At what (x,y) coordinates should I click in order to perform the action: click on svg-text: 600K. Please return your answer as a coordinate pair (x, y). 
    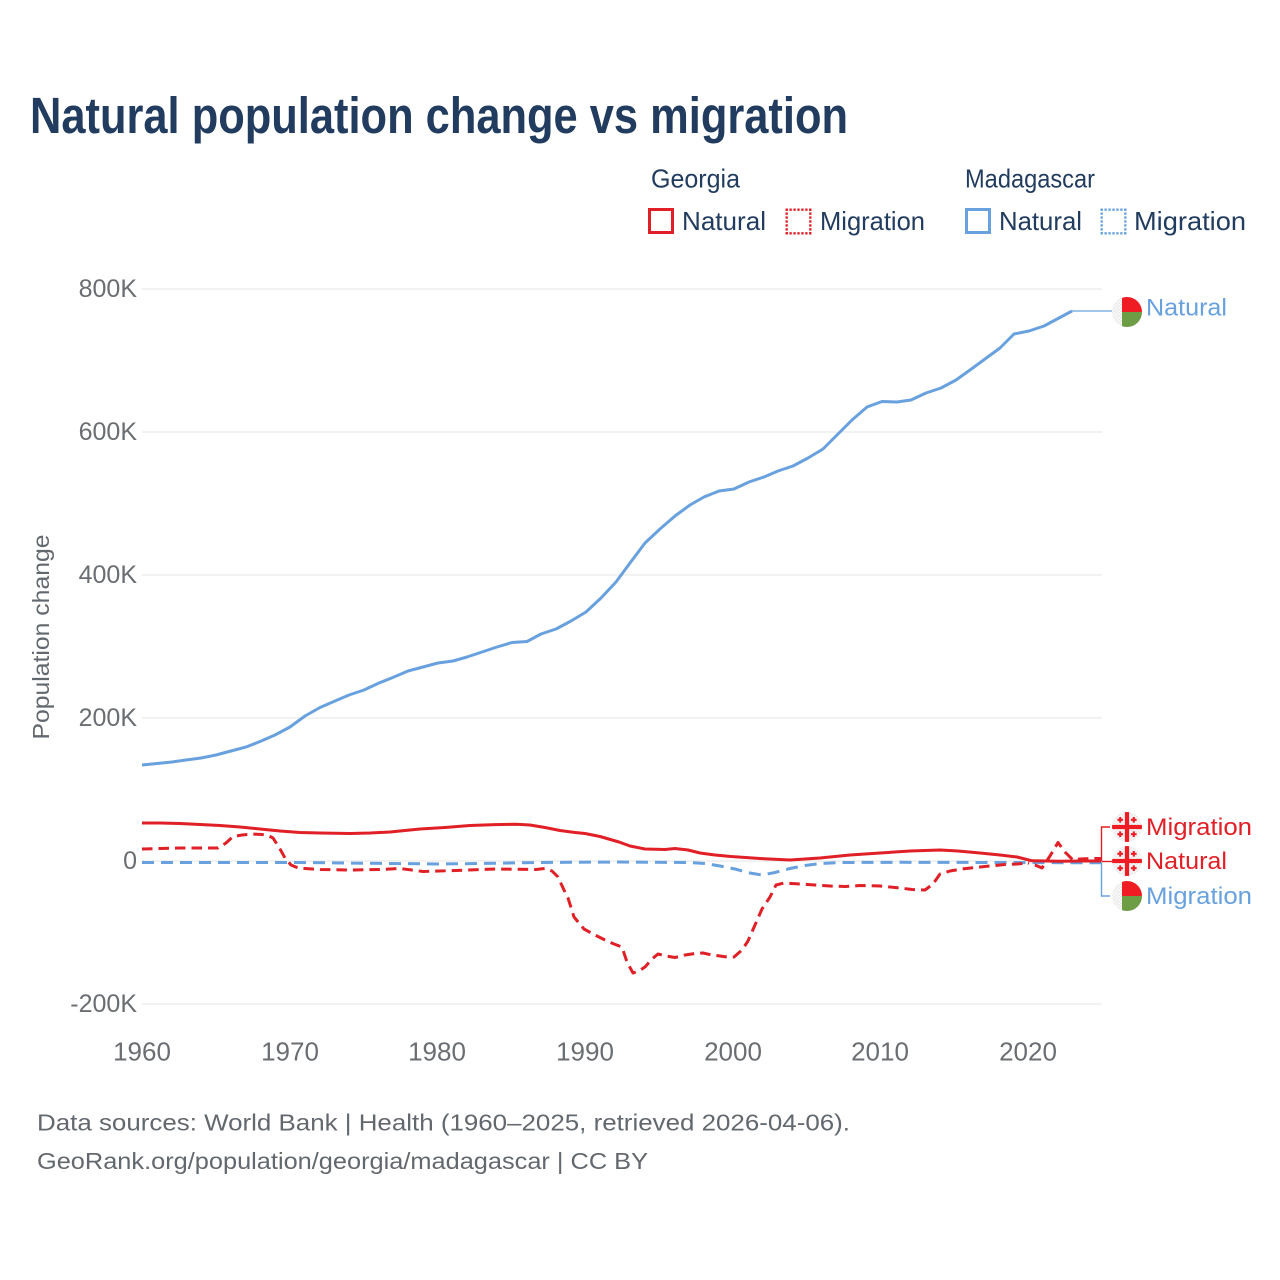
    Looking at the image, I should click on (108, 432).